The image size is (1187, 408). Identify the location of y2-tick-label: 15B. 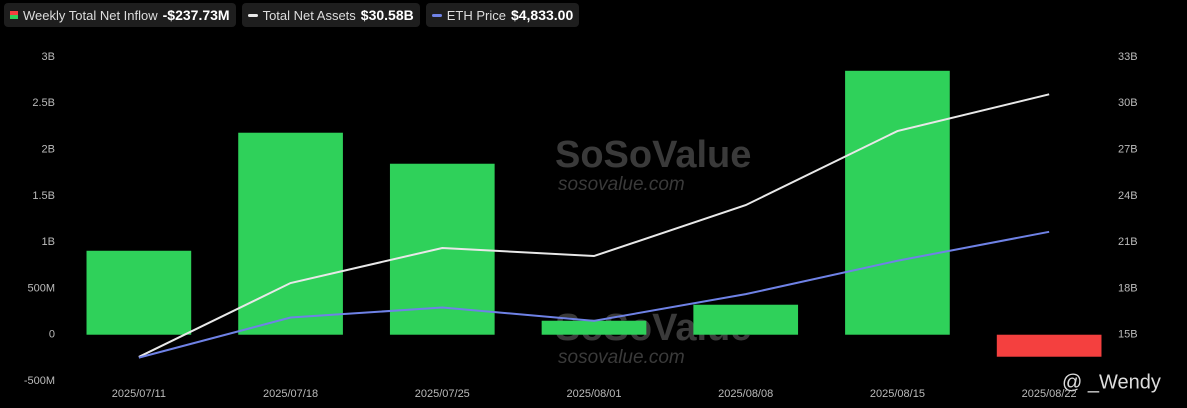
(1128, 335).